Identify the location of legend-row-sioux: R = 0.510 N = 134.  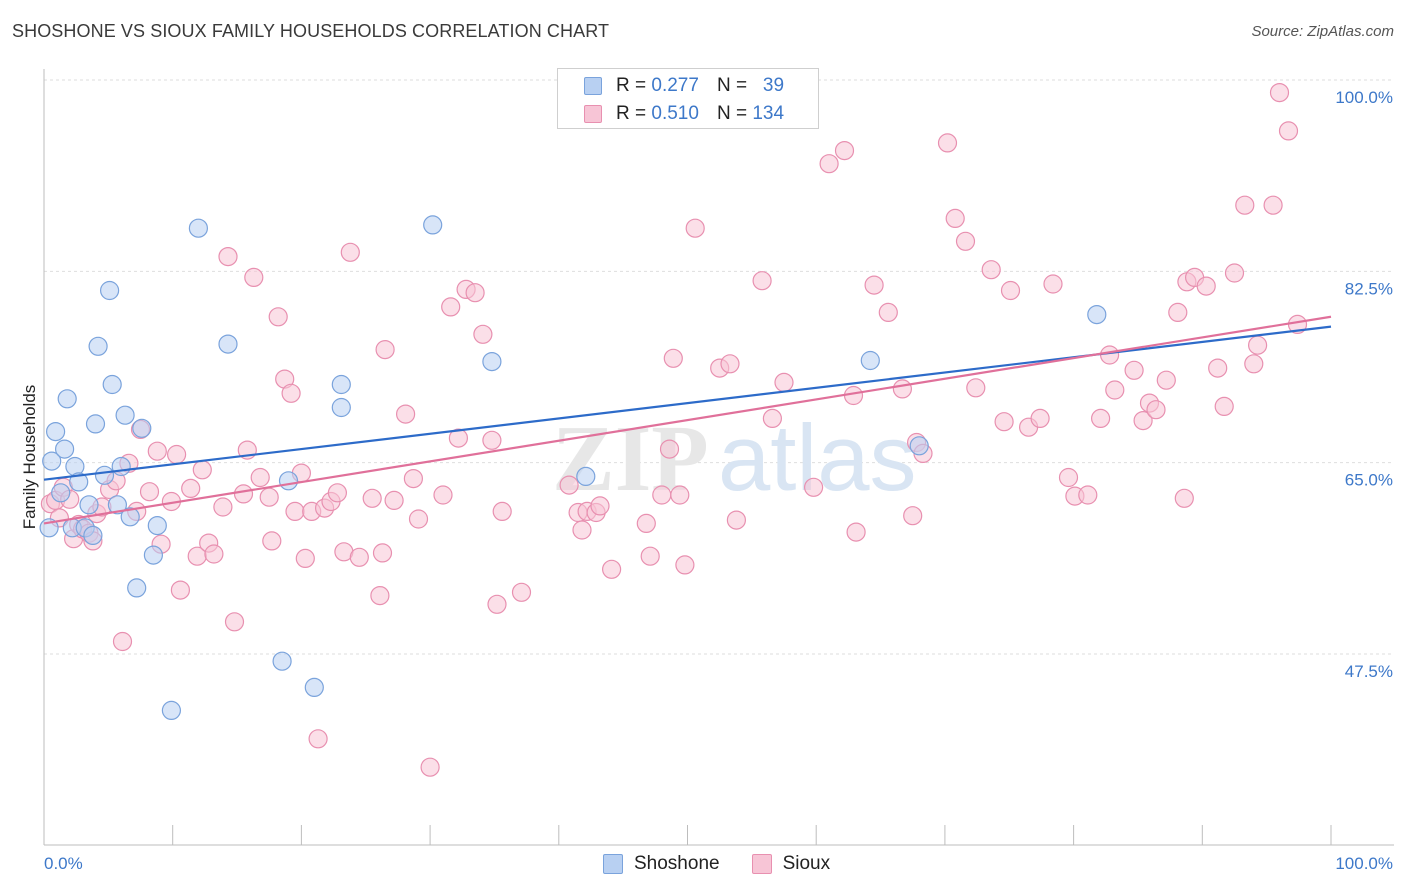
(684, 114).